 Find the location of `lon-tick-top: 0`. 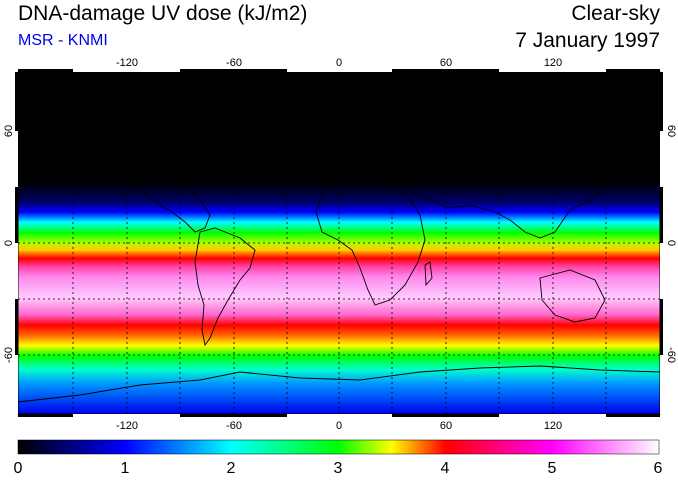

lon-tick-top: 0 is located at coordinates (339, 63).